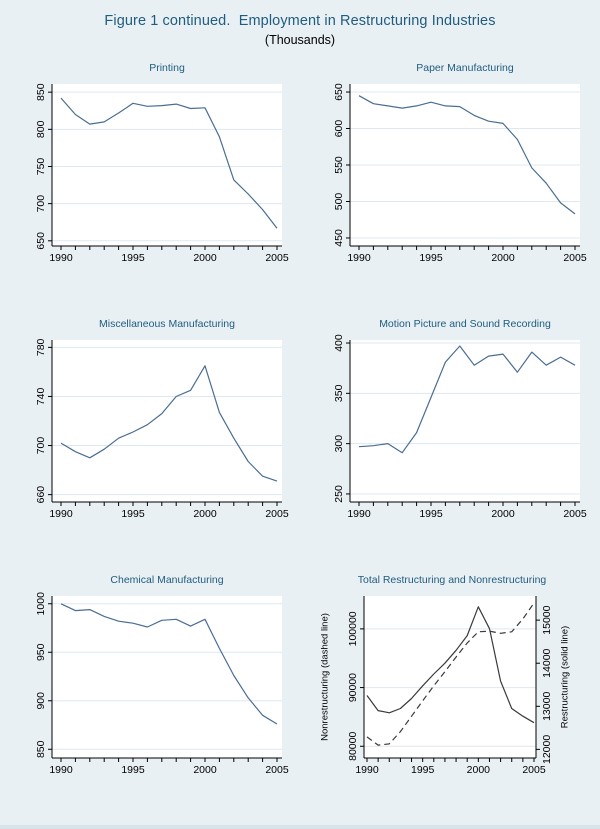  Describe the element at coordinates (353, 687) in the screenshot. I see `y-tick-label: 90000` at that location.